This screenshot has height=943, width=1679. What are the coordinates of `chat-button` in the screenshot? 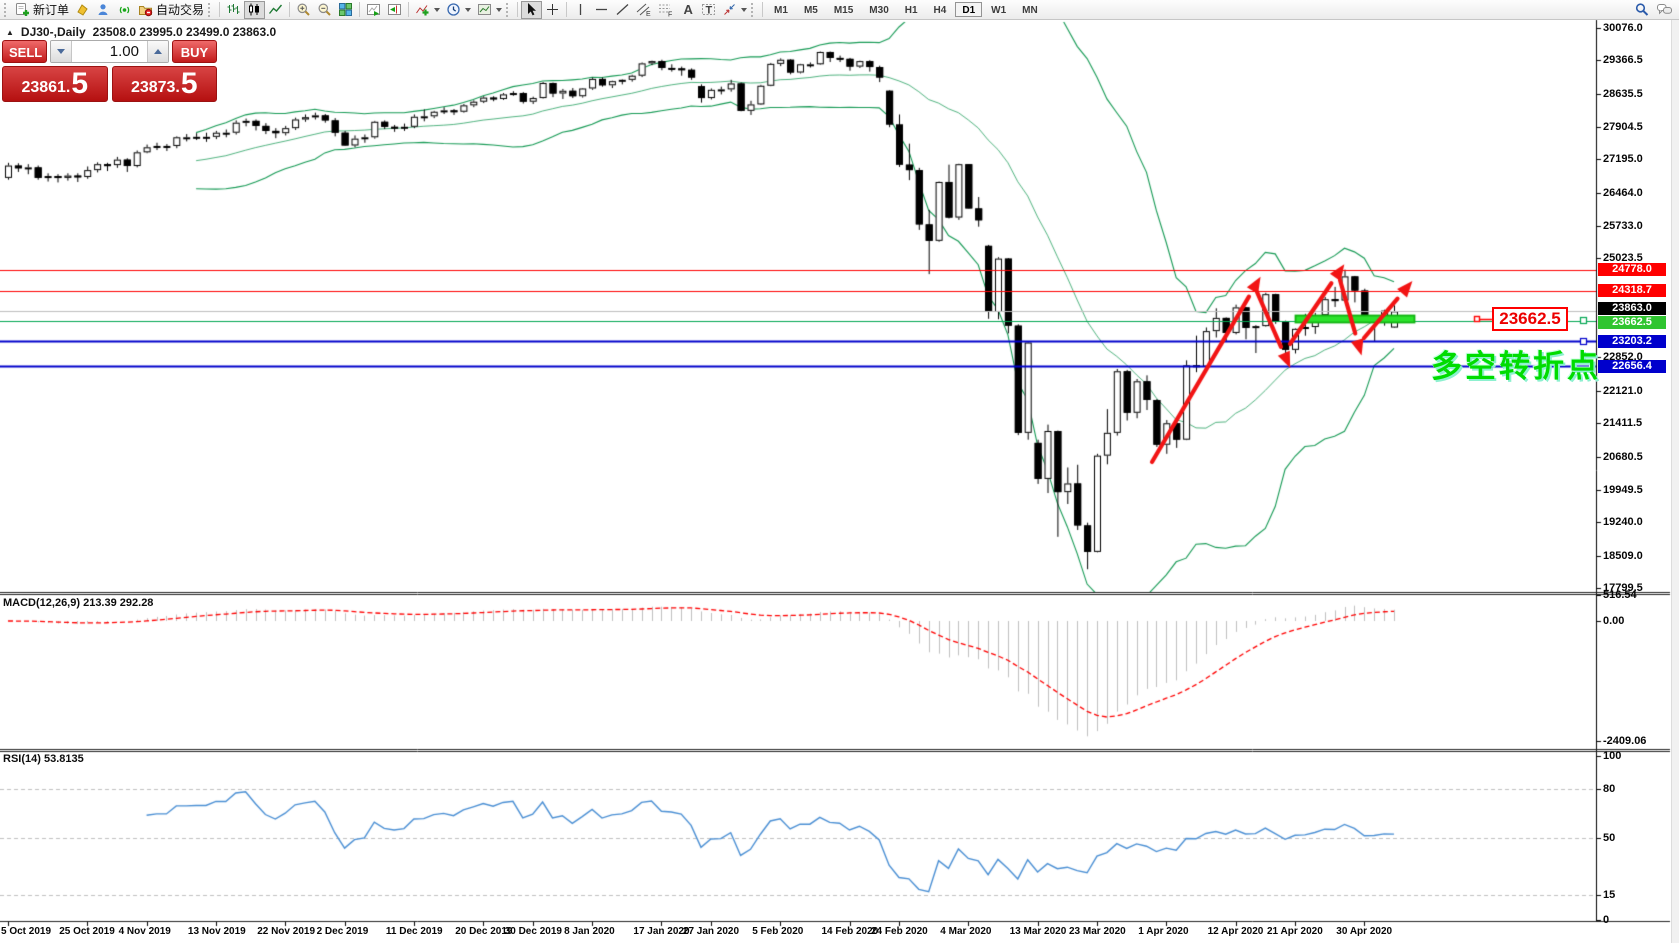 It's located at (1664, 10).